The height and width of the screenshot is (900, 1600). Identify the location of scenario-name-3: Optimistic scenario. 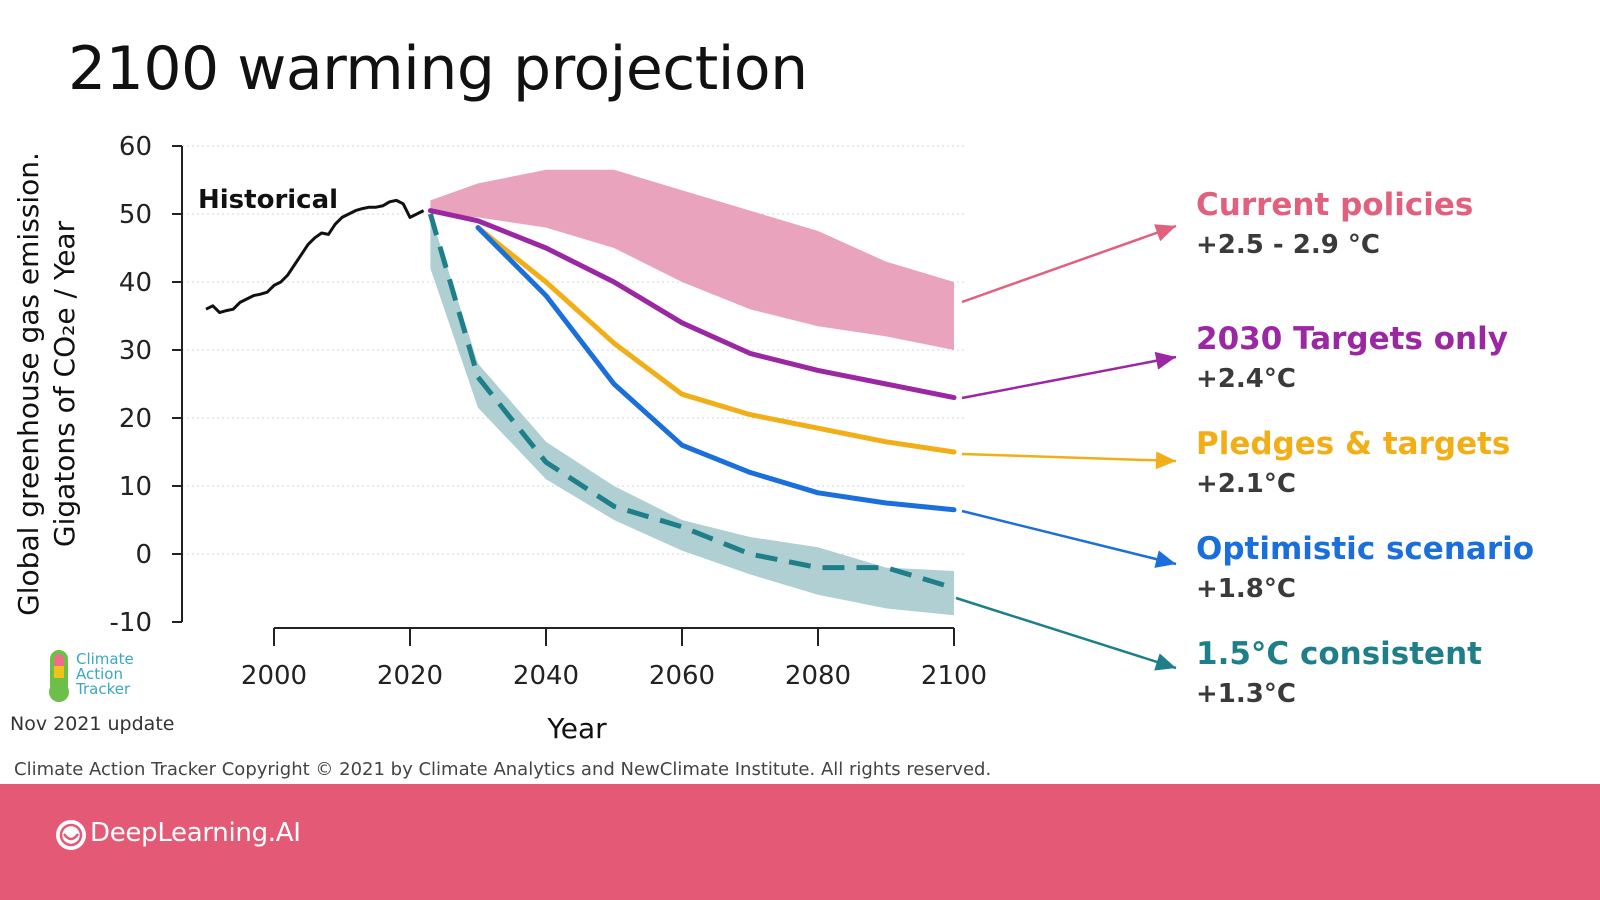
(1365, 549).